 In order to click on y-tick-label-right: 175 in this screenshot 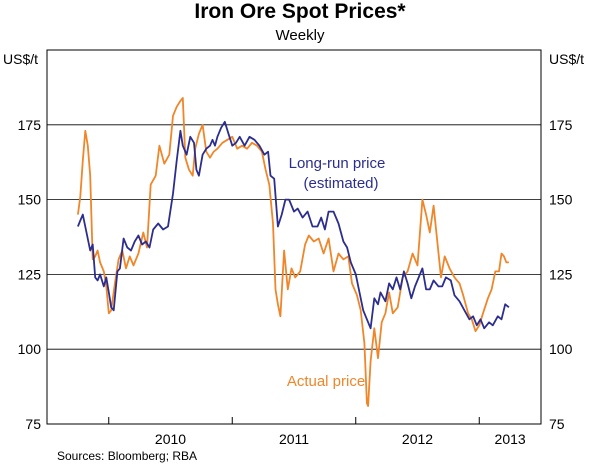, I will do `click(561, 125)`.